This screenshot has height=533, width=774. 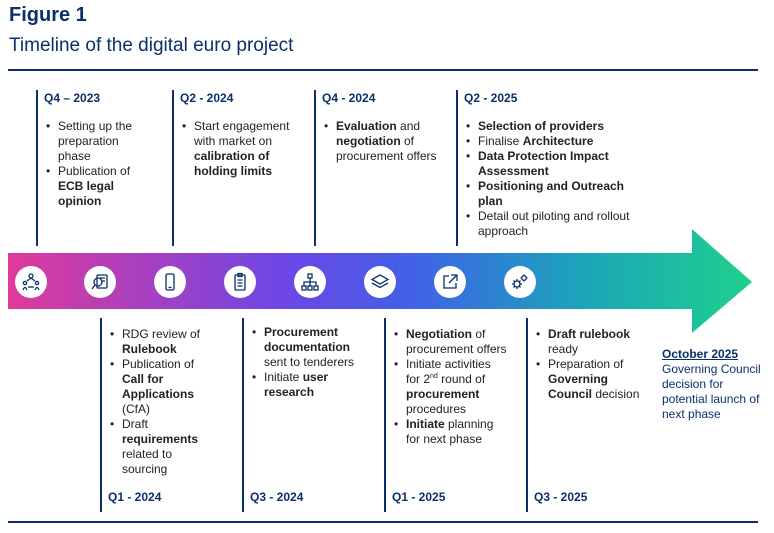 I want to click on bullet-item: Finalise Architecture, so click(x=550, y=141).